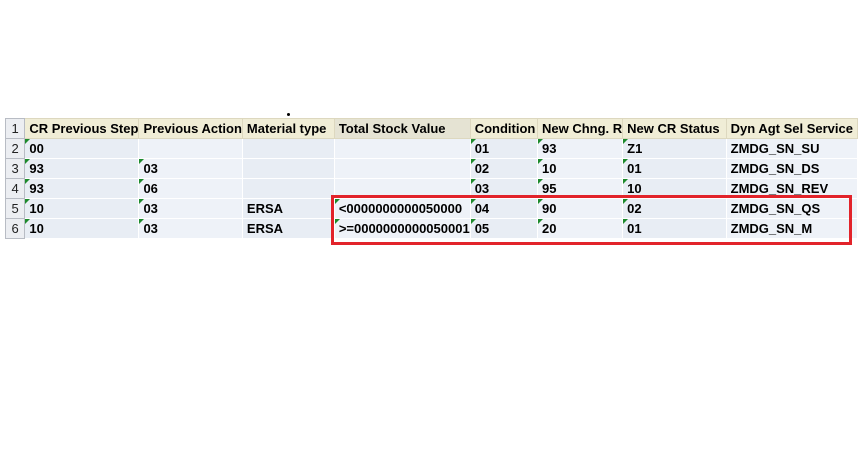 The height and width of the screenshot is (460, 858). What do you see at coordinates (791, 168) in the screenshot?
I see `cell: ZMDG_SN_DS` at bounding box center [791, 168].